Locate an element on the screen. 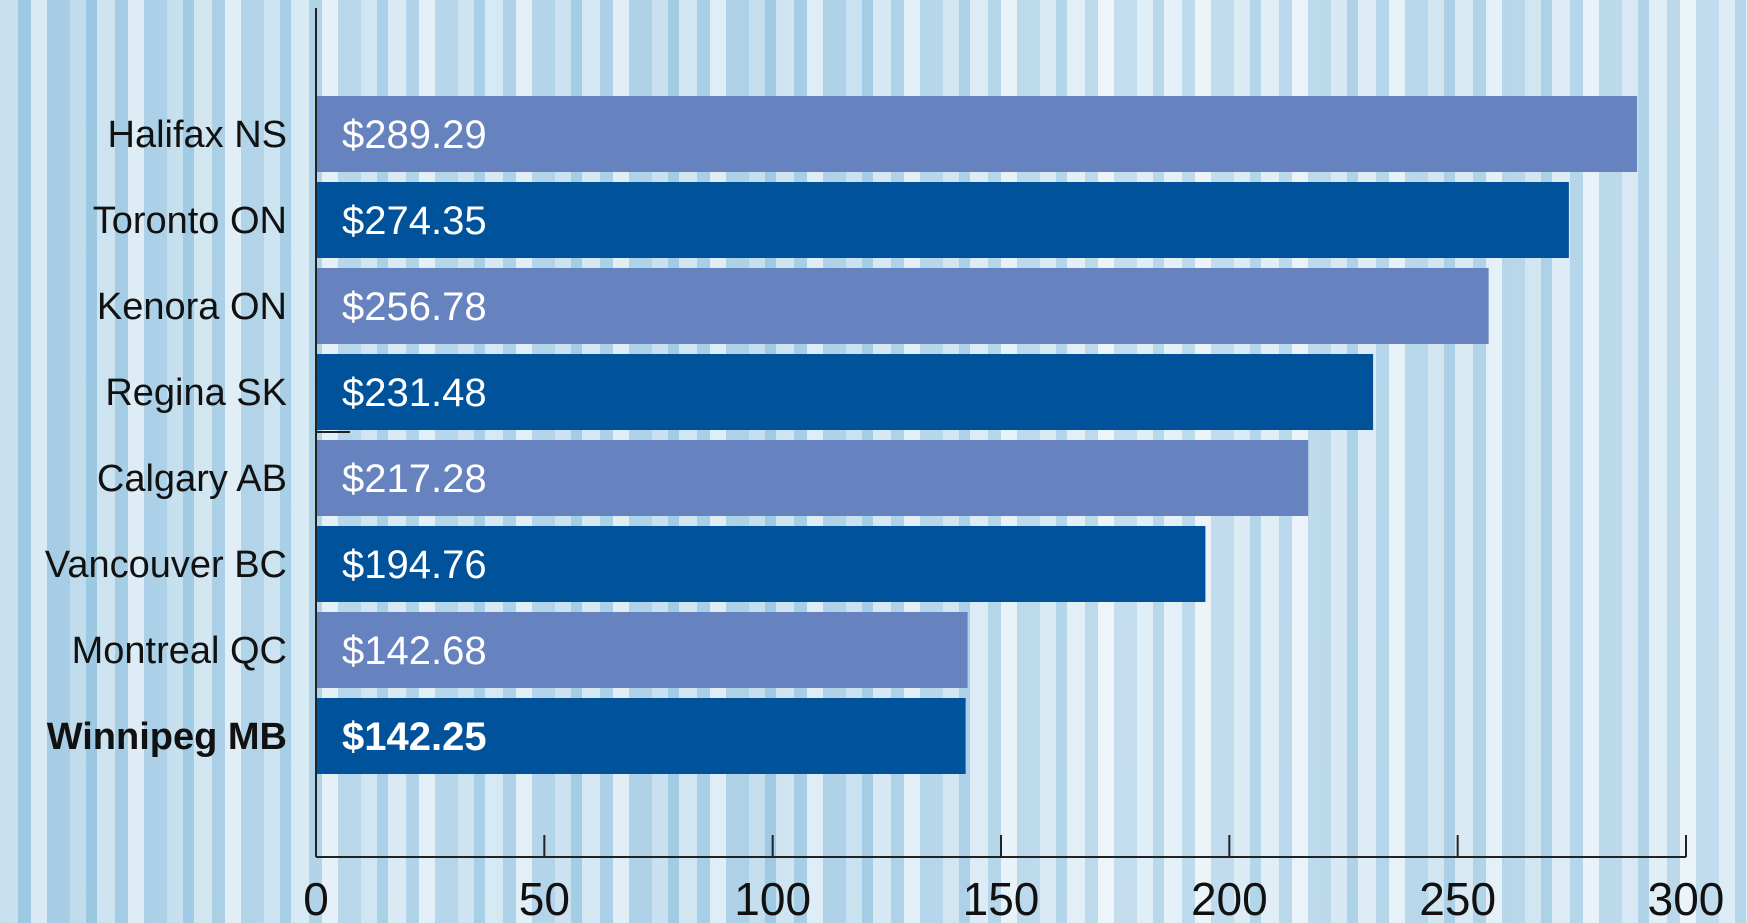  bar-value-label-regina-sk: $231.48 is located at coordinates (414, 393).